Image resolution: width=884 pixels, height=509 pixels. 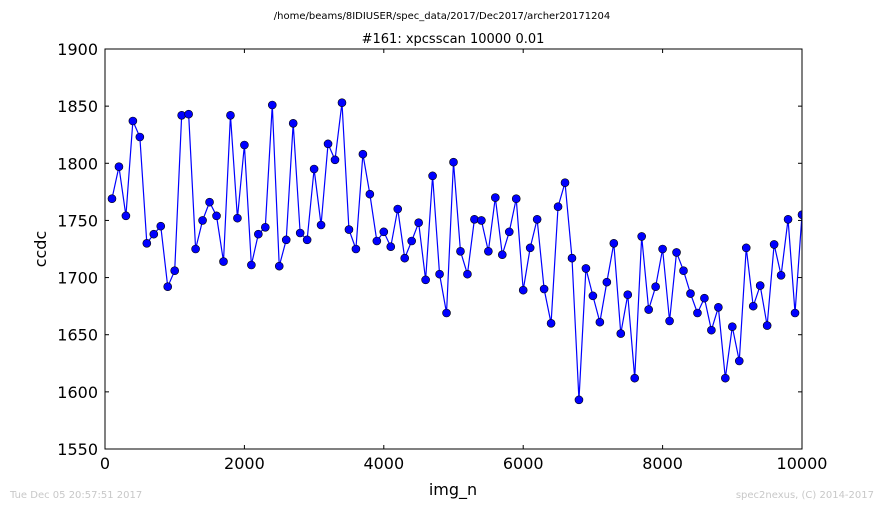 What do you see at coordinates (77, 106) in the screenshot?
I see `y-tick-label: 1850` at bounding box center [77, 106].